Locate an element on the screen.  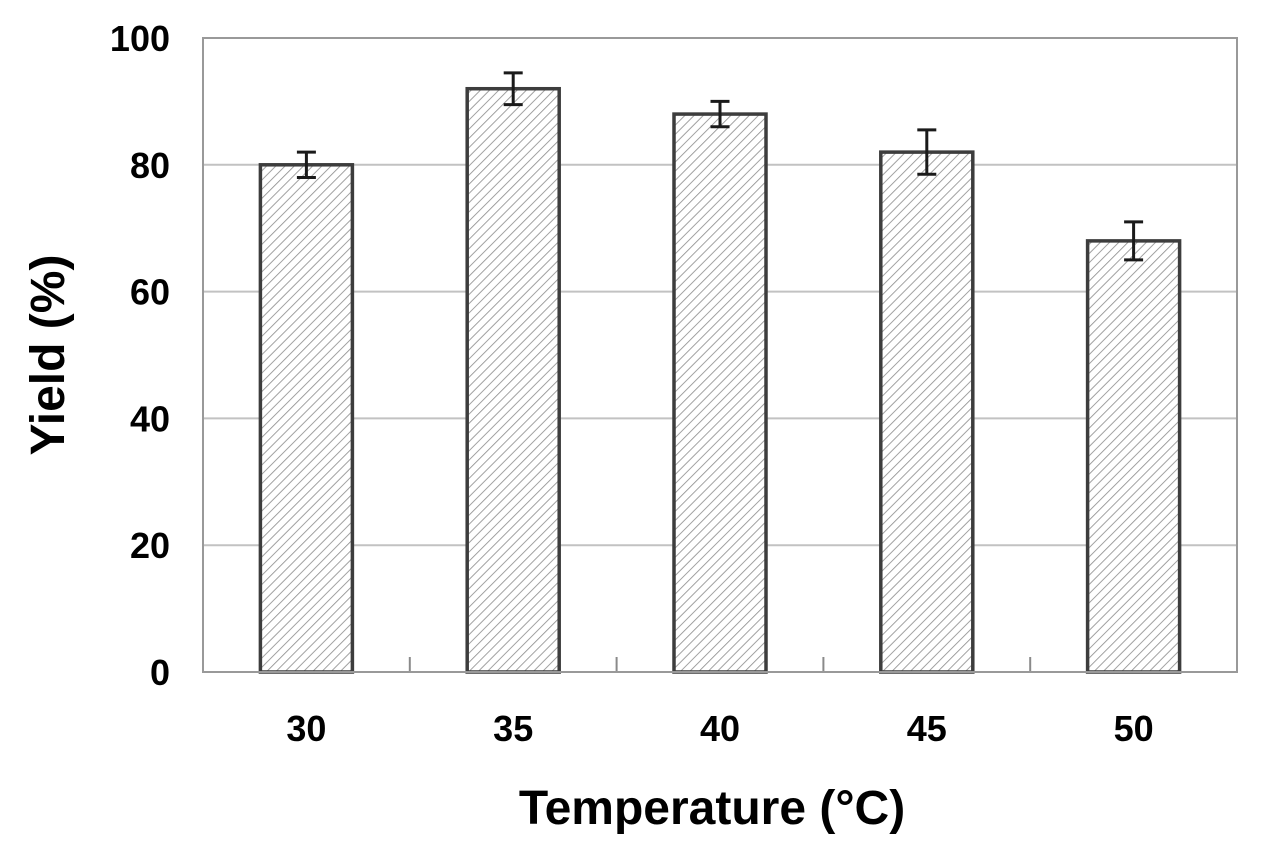
y-tick-label: 100 is located at coordinates (140, 38).